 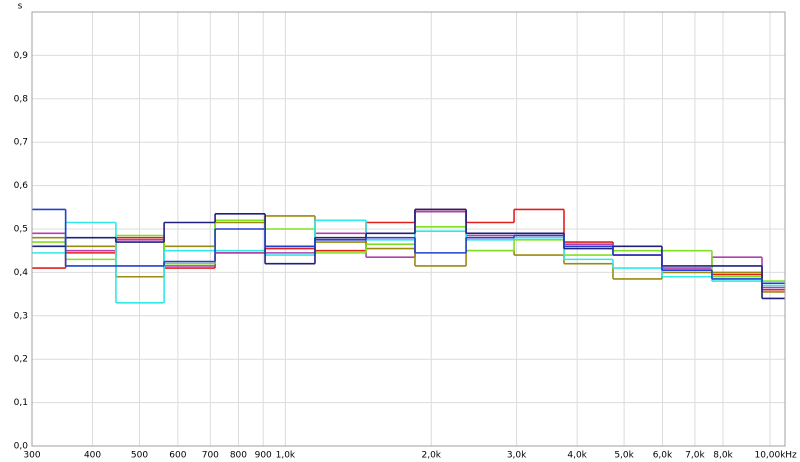 What do you see at coordinates (577, 456) in the screenshot?
I see `x-tick-label: 4,0k` at bounding box center [577, 456].